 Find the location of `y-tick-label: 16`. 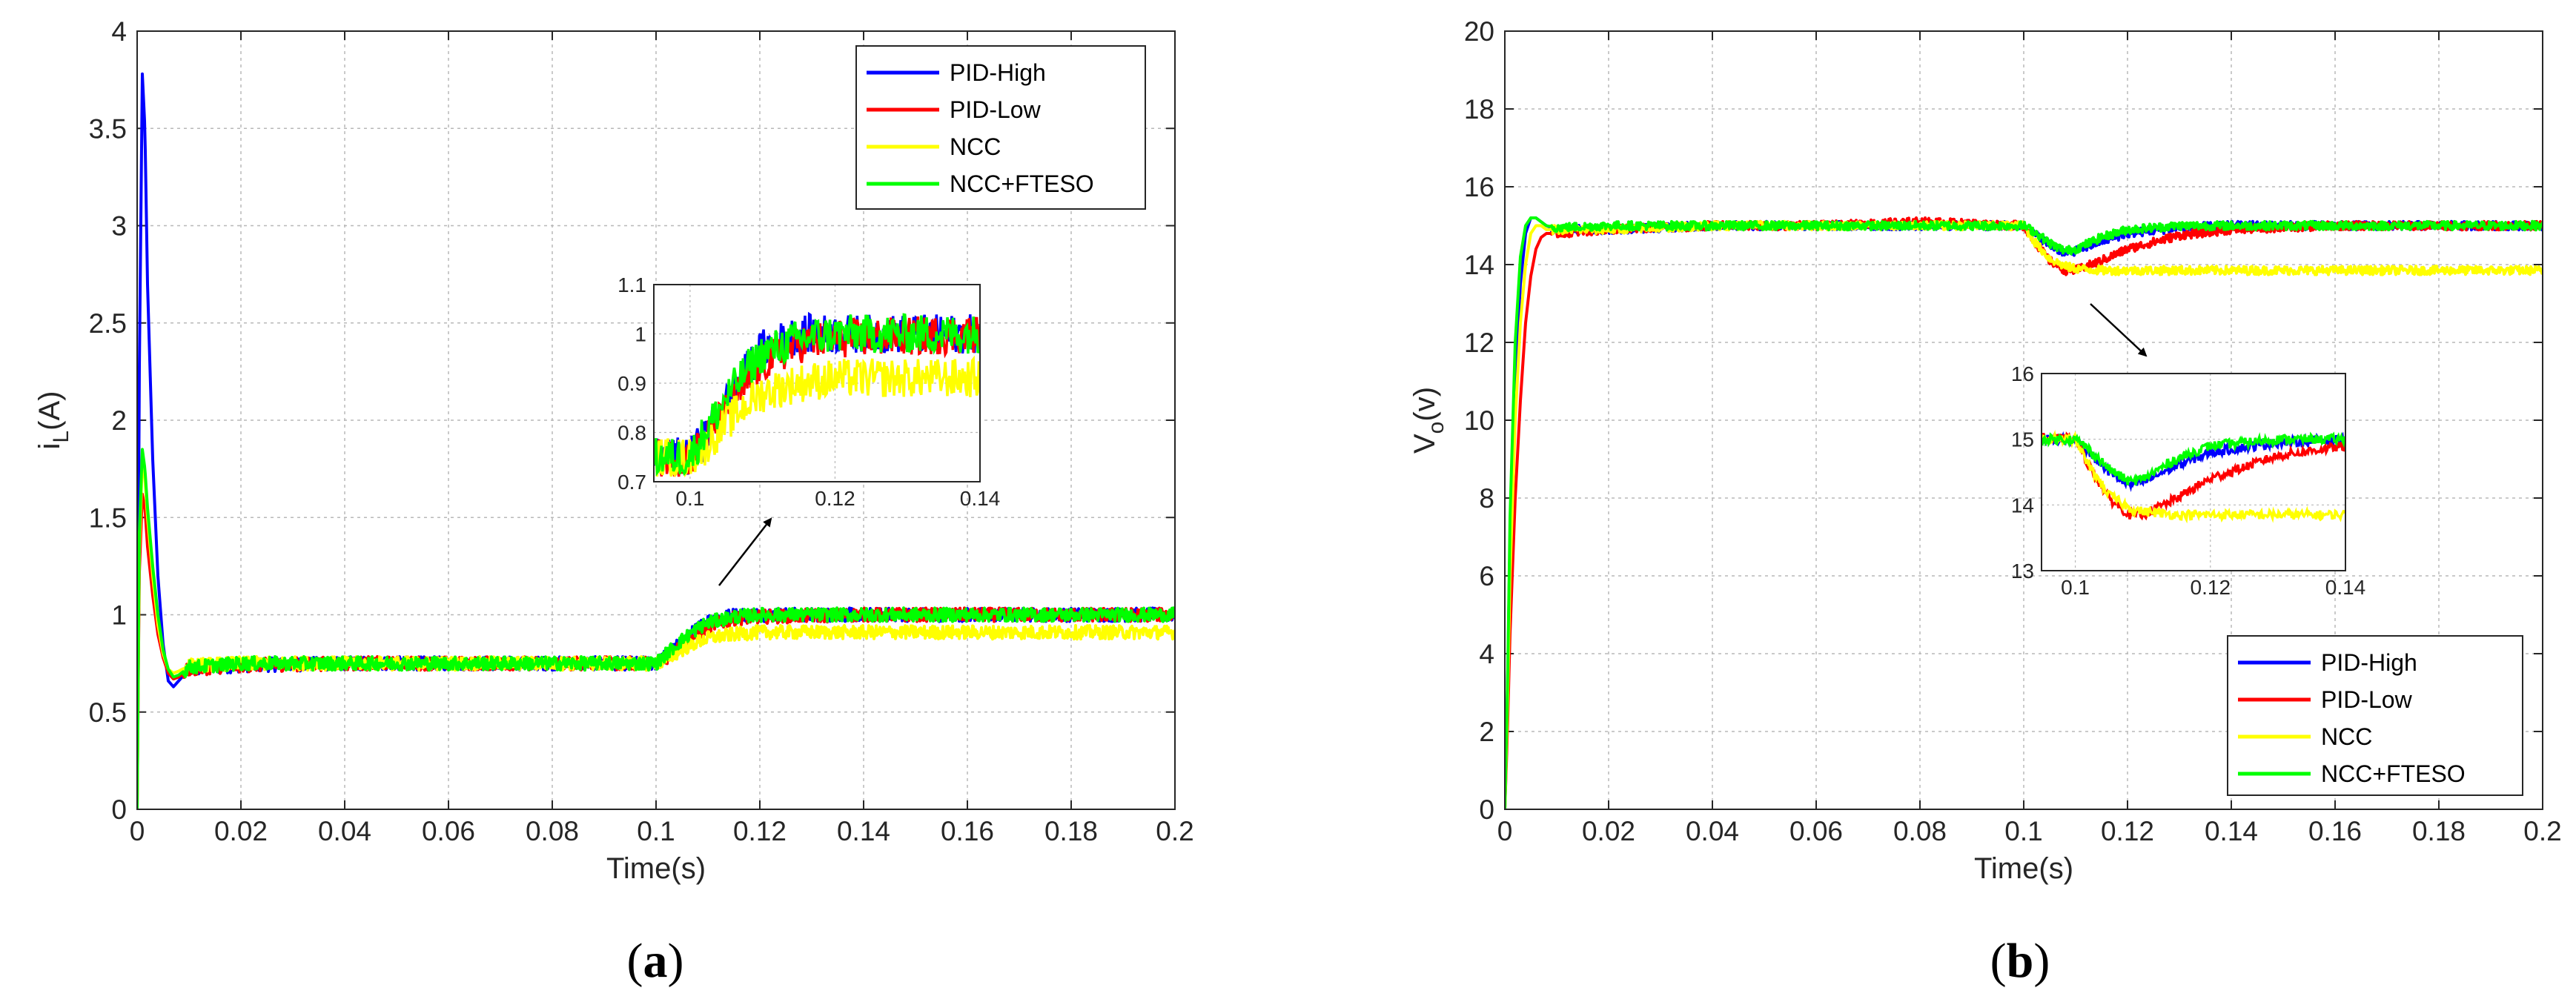

y-tick-label: 16 is located at coordinates (1479, 187).